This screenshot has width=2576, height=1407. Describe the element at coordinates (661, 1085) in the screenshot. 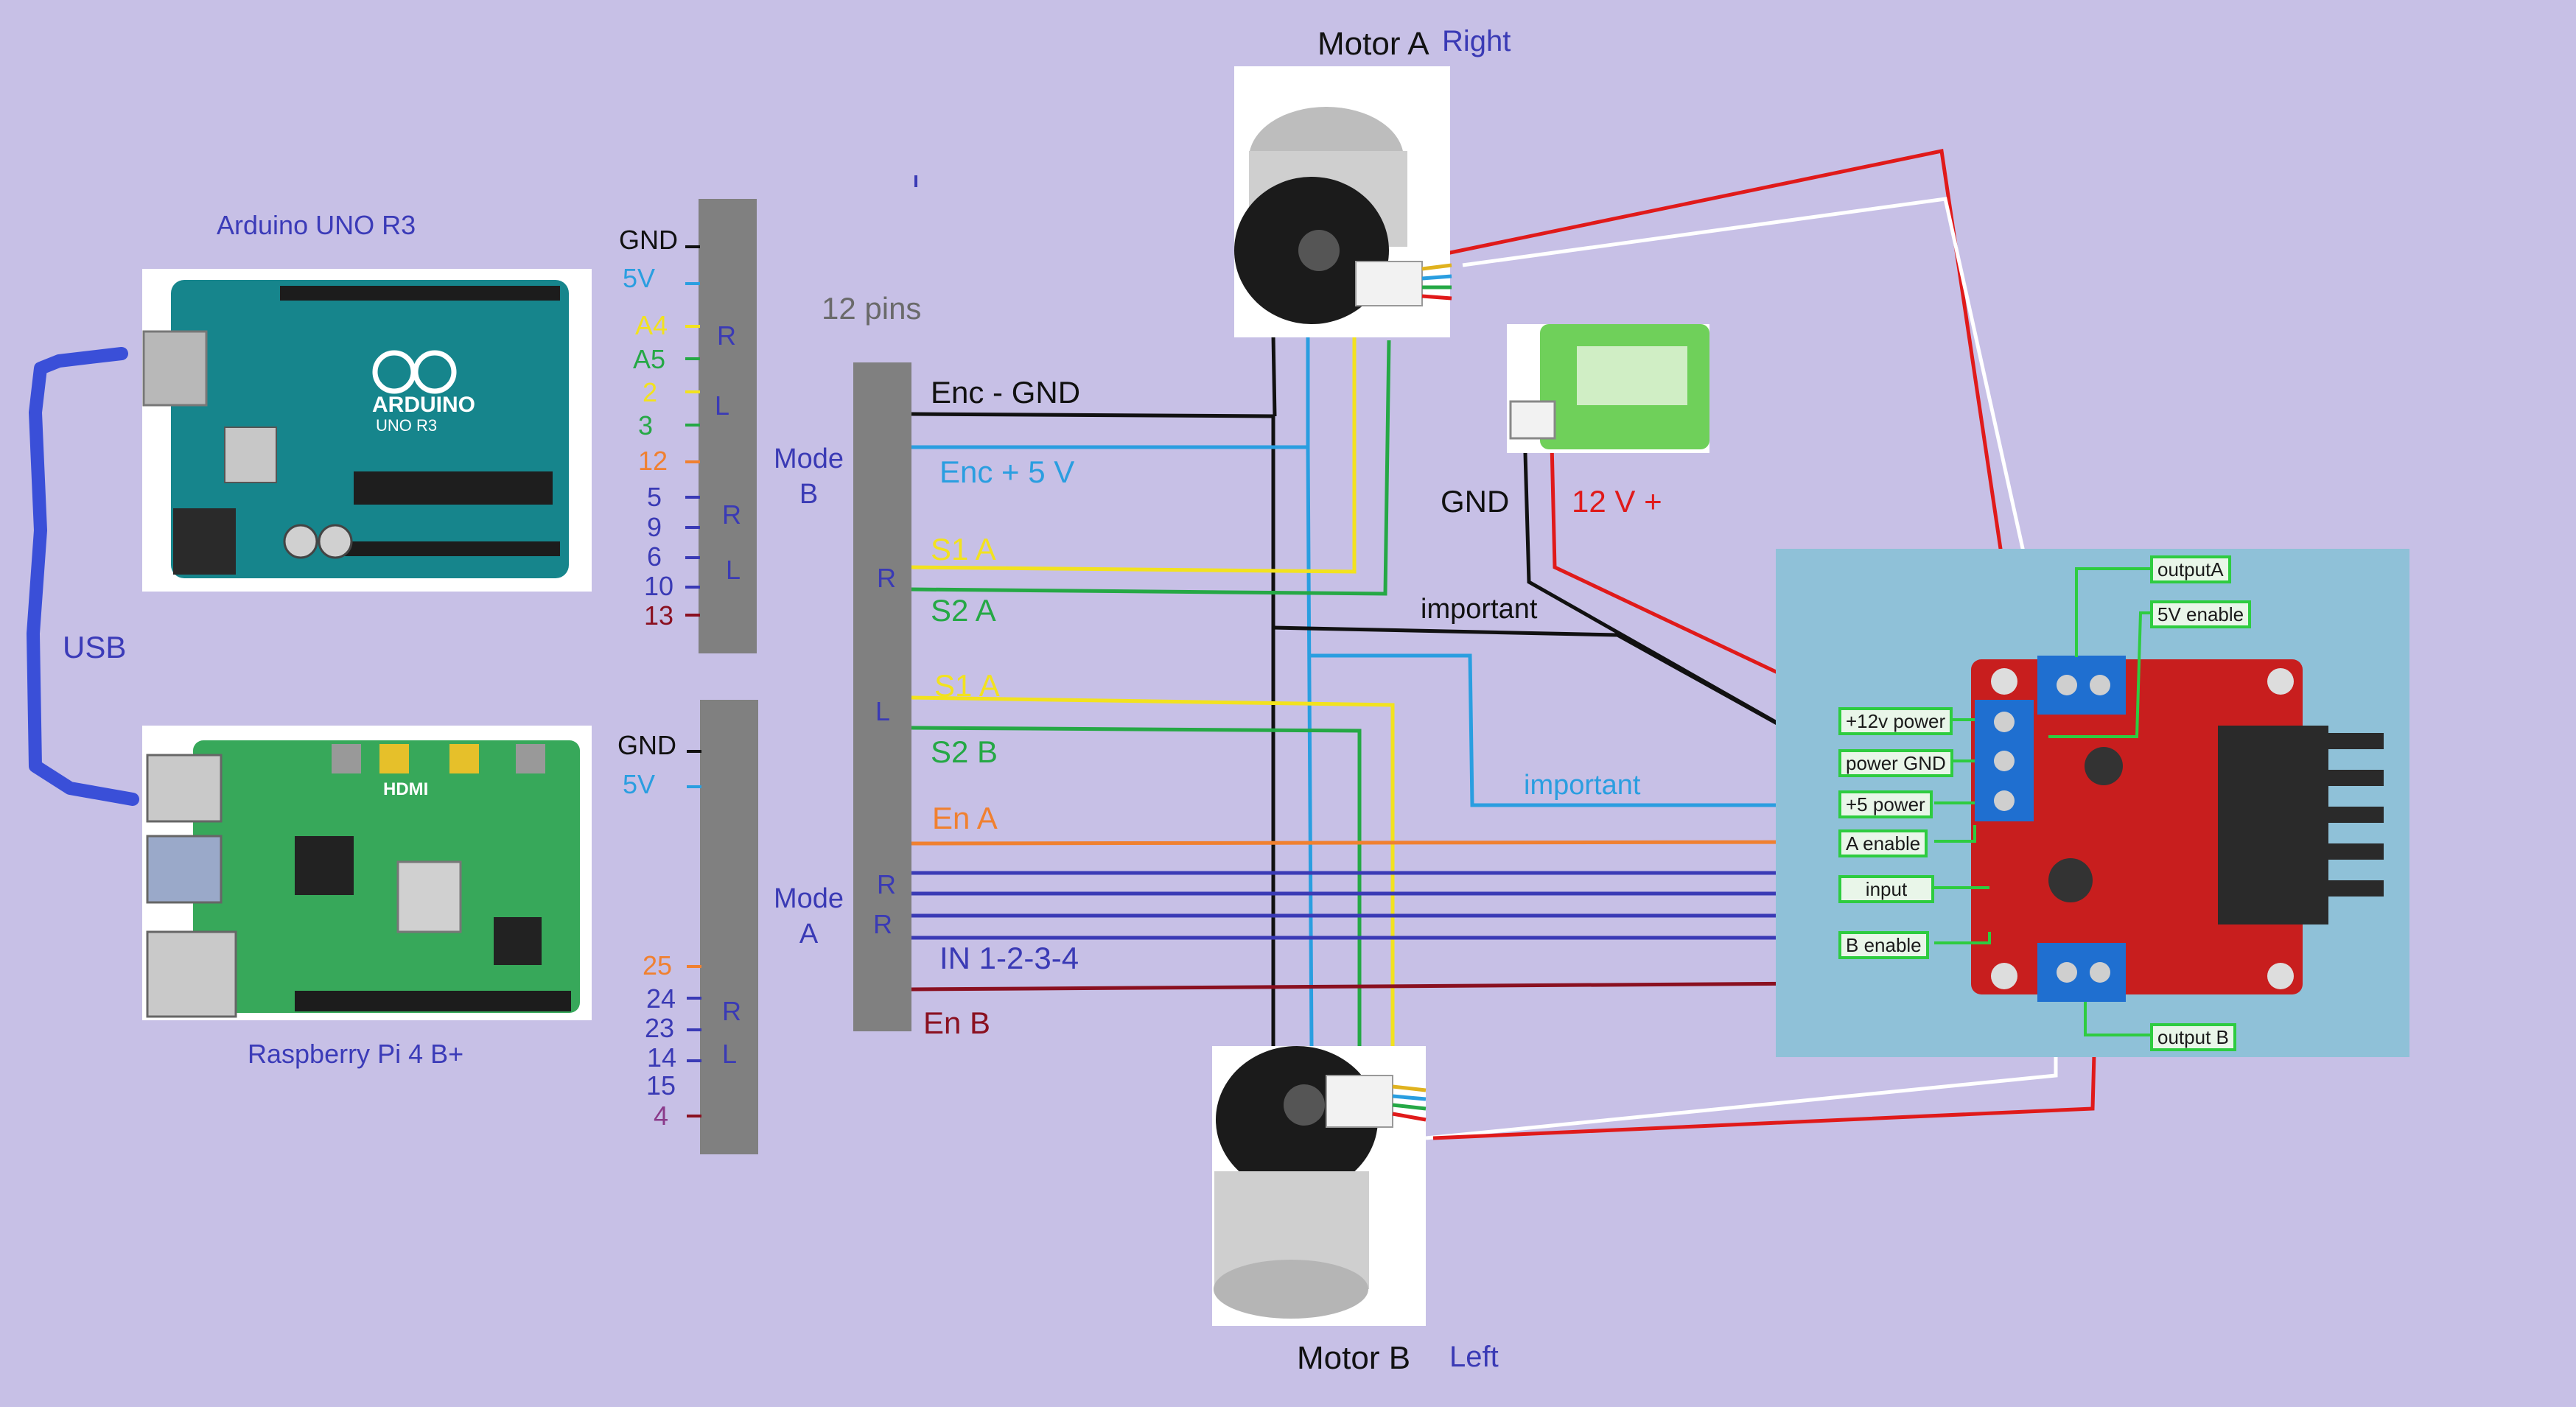

I see `pi-pin-15: 15` at that location.